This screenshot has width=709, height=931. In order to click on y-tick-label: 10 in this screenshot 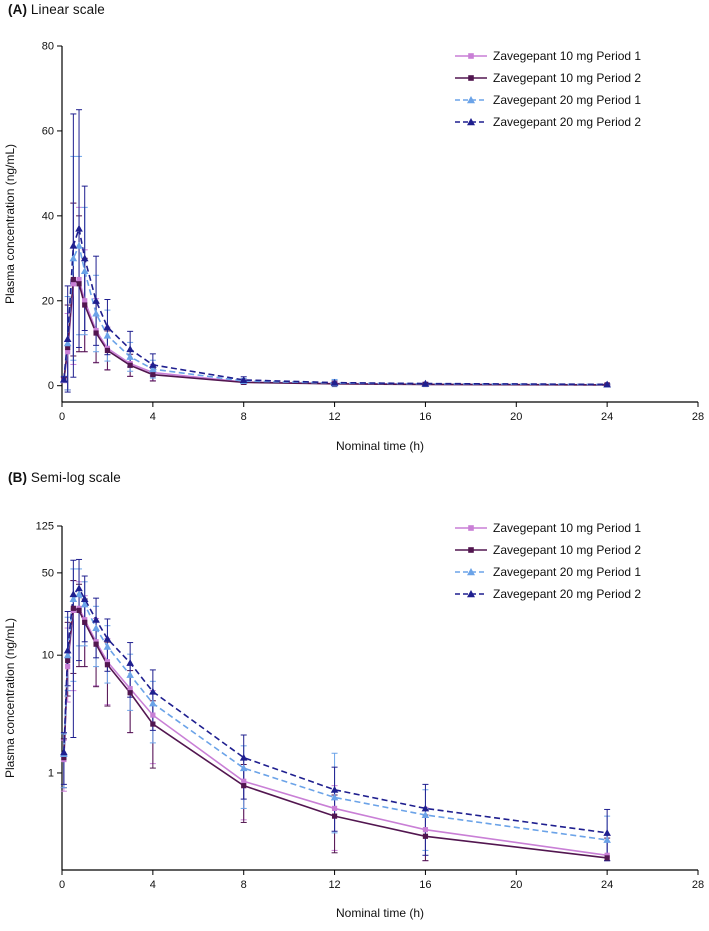, I will do `click(48, 656)`.